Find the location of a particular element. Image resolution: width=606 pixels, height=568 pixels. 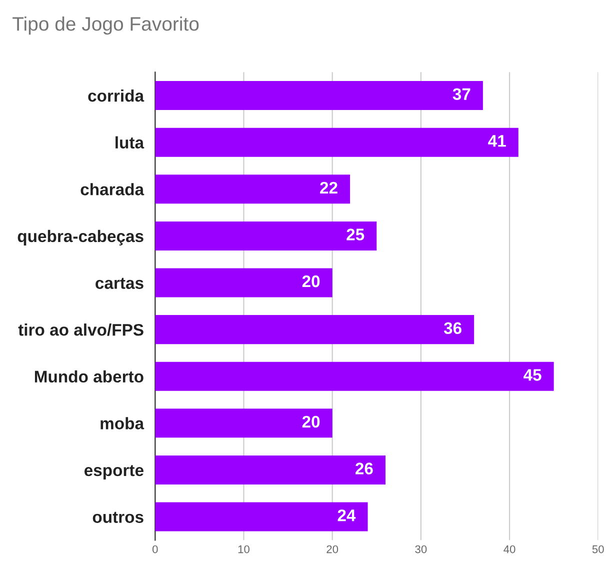

y-tick-label: esporte is located at coordinates (114, 472).